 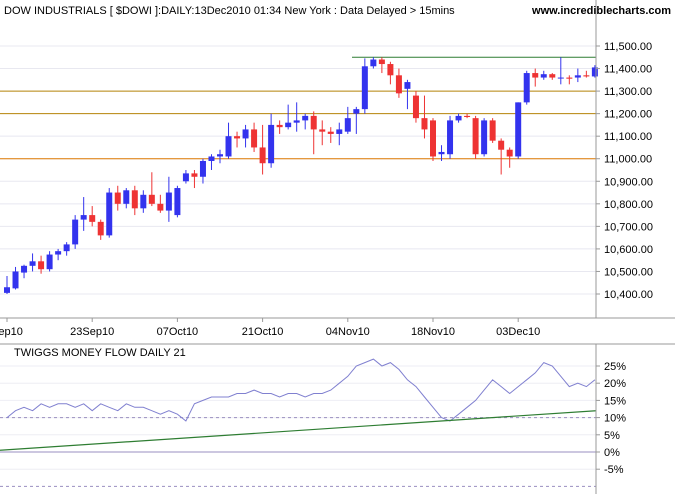 I want to click on price-axis-label: 11,200.00, so click(x=628, y=115).